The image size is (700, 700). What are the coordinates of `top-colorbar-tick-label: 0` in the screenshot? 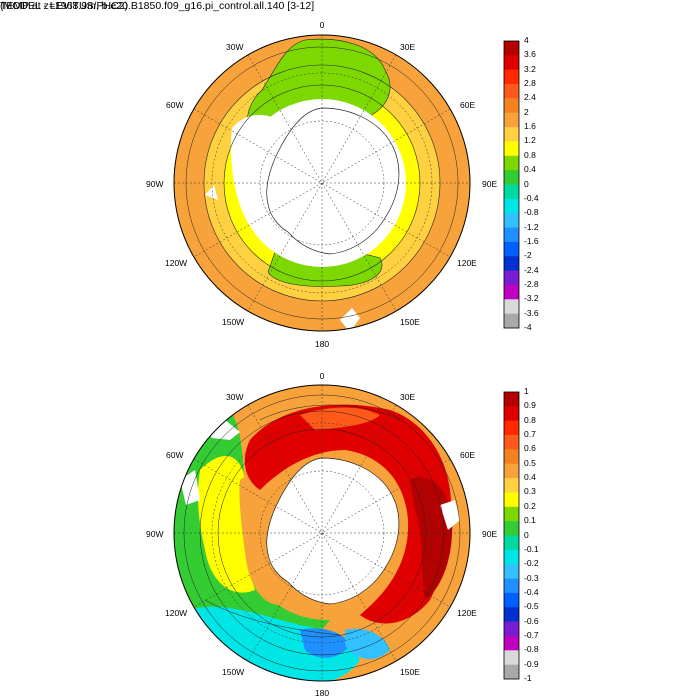 It's located at (526, 183).